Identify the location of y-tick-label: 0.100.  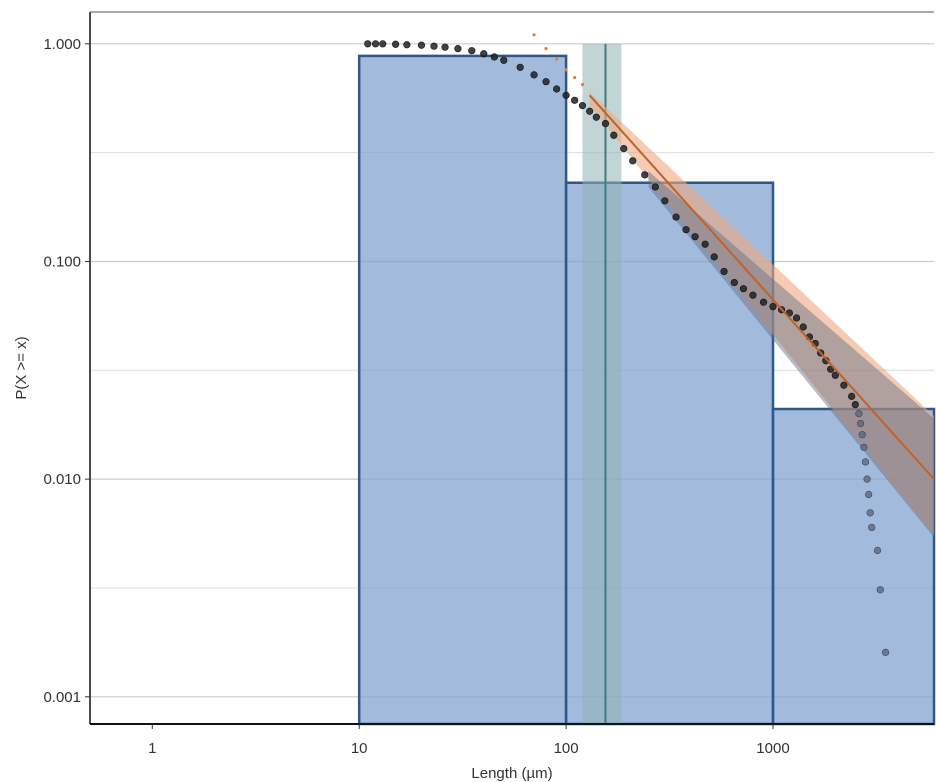
(62, 261).